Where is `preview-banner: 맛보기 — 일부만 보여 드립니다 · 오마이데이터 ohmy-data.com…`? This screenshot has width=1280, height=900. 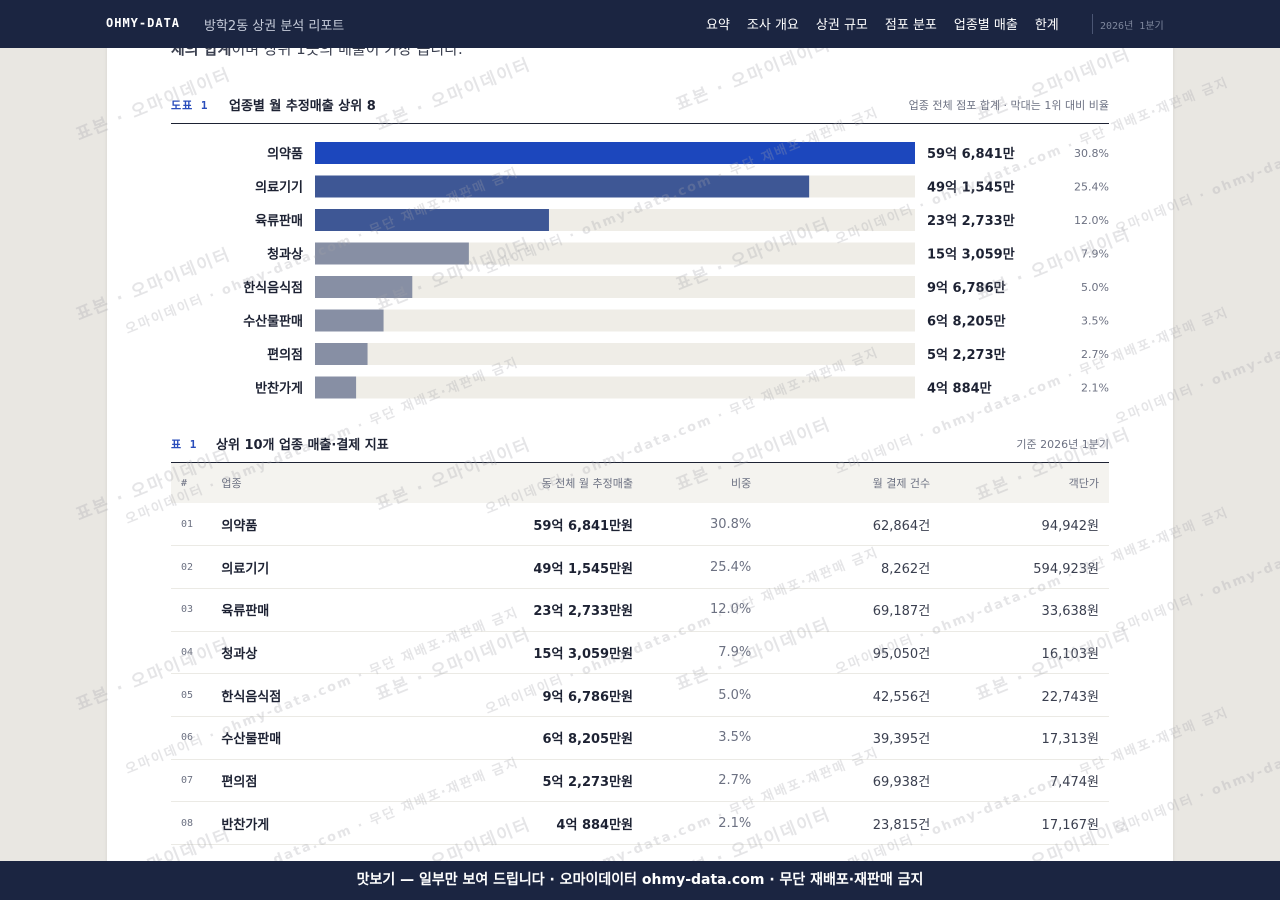
preview-banner: 맛보기 — 일부만 보여 드립니다 · 오마이데이터 ohmy-data.com… is located at coordinates (640, 880).